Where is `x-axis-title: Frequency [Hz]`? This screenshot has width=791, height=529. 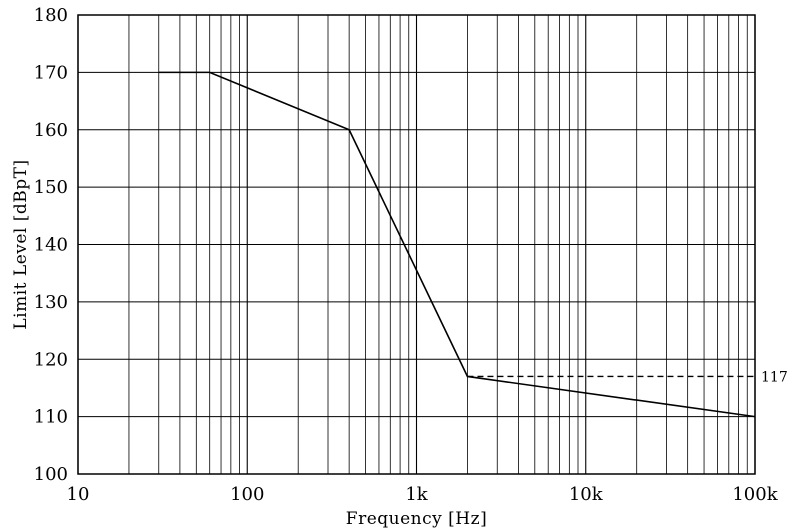 x-axis-title: Frequency [Hz] is located at coordinates (416, 519).